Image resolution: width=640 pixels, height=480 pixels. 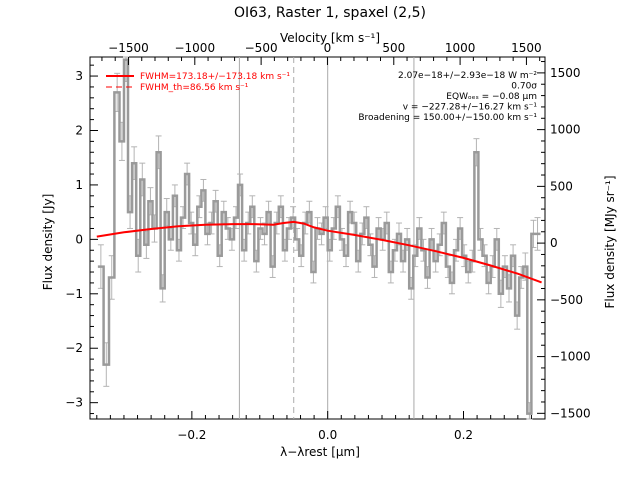 I want to click on annotation-text: v = −227.28+/−16.27 km s⁻¹, so click(x=470, y=108).